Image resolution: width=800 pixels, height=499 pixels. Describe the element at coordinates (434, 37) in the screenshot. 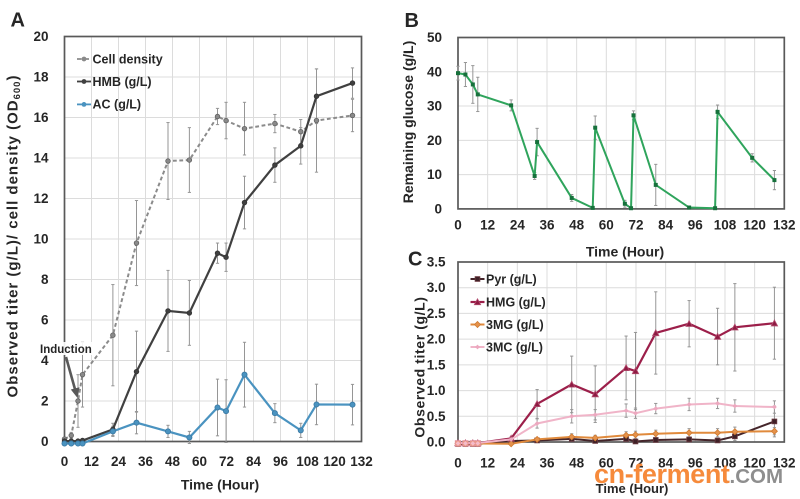

I see `svg-text: 50` at that location.